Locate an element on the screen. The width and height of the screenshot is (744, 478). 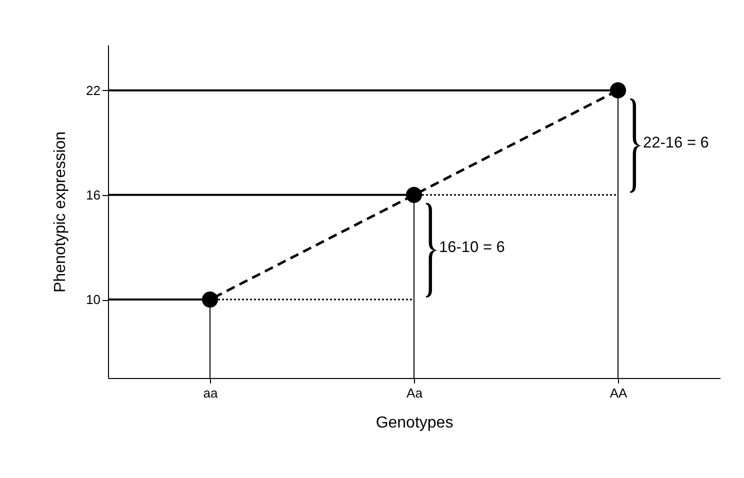
y-tick-label: 22 is located at coordinates (93, 90).